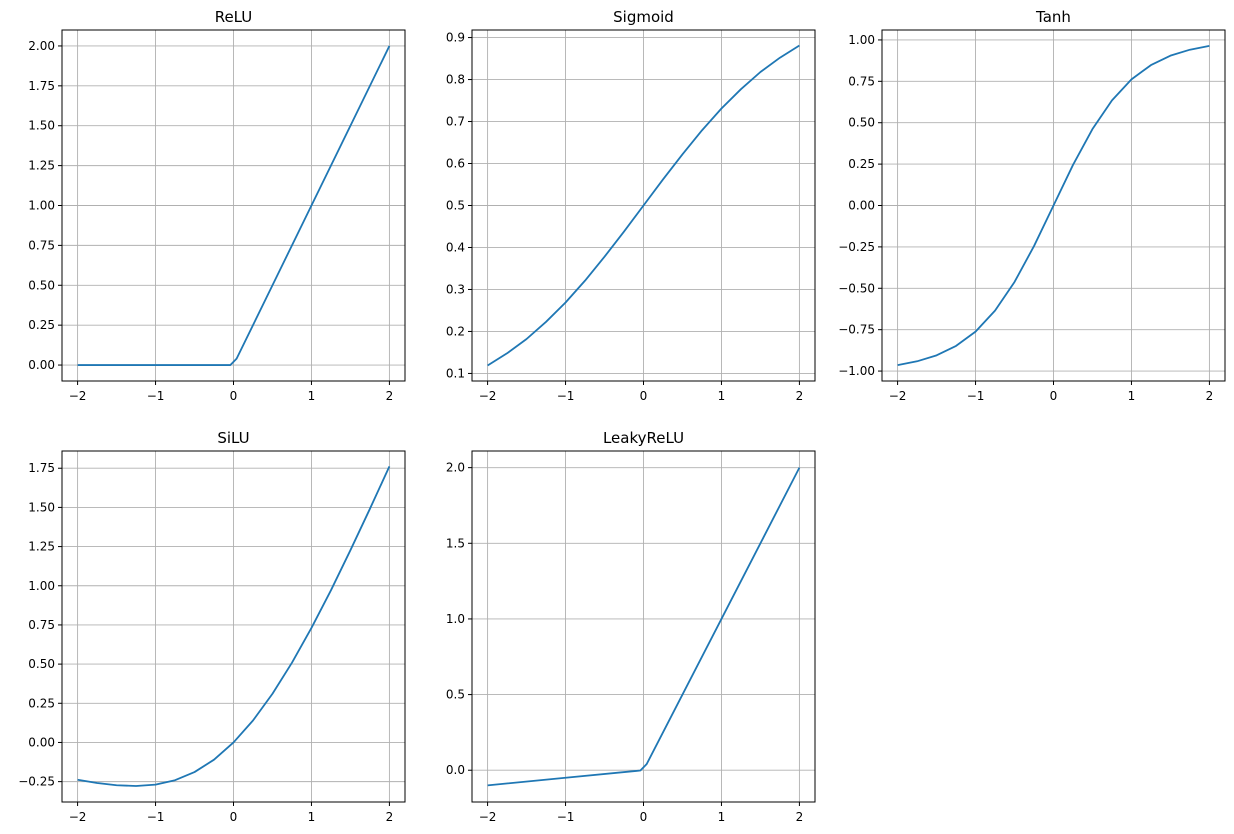 Image resolution: width=1234 pixels, height=834 pixels. Describe the element at coordinates (233, 438) in the screenshot. I see `silu-title: SiLU` at that location.